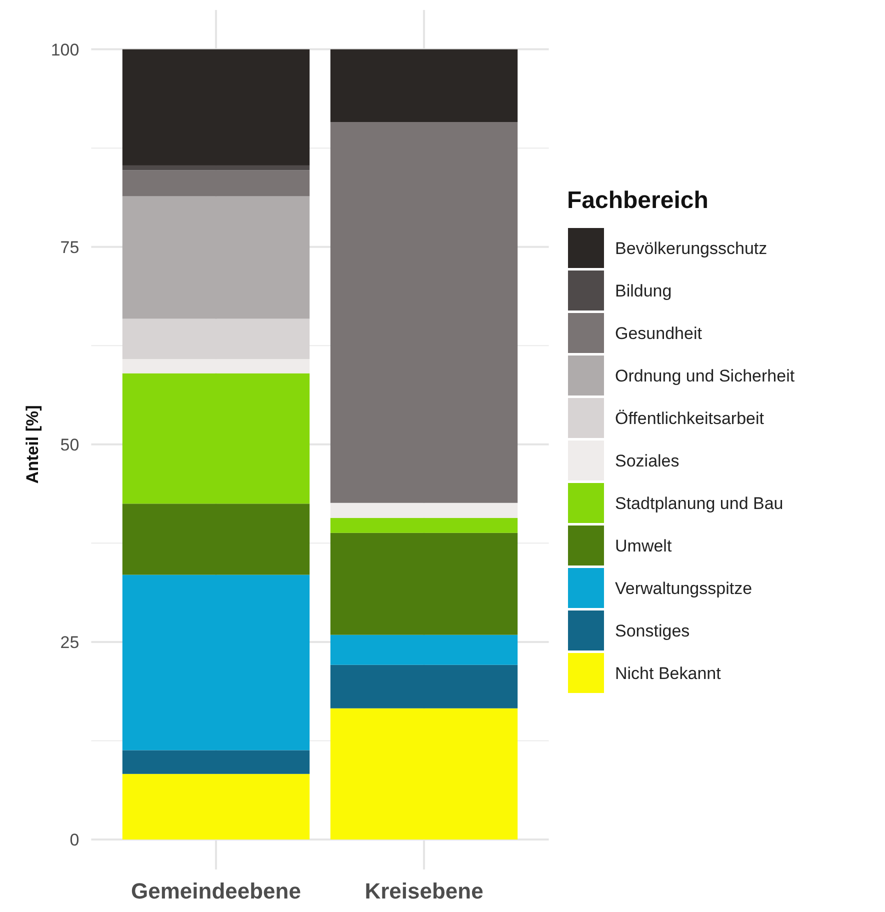 Image resolution: width=885 pixels, height=912 pixels. Describe the element at coordinates (683, 588) in the screenshot. I see `legend-label: Verwaltungsspitze` at that location.